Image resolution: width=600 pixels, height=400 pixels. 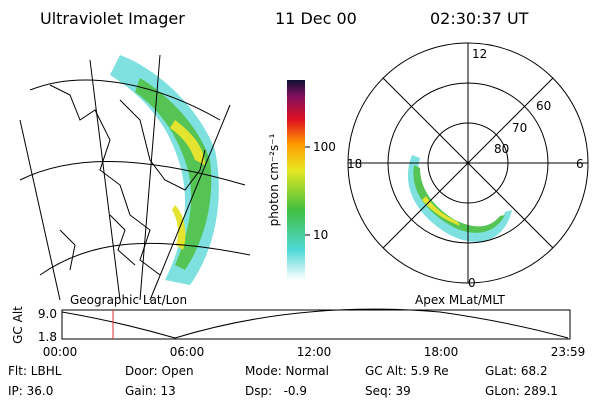 What do you see at coordinates (150, 391) in the screenshot?
I see `status-field: Gain: 13` at bounding box center [150, 391].